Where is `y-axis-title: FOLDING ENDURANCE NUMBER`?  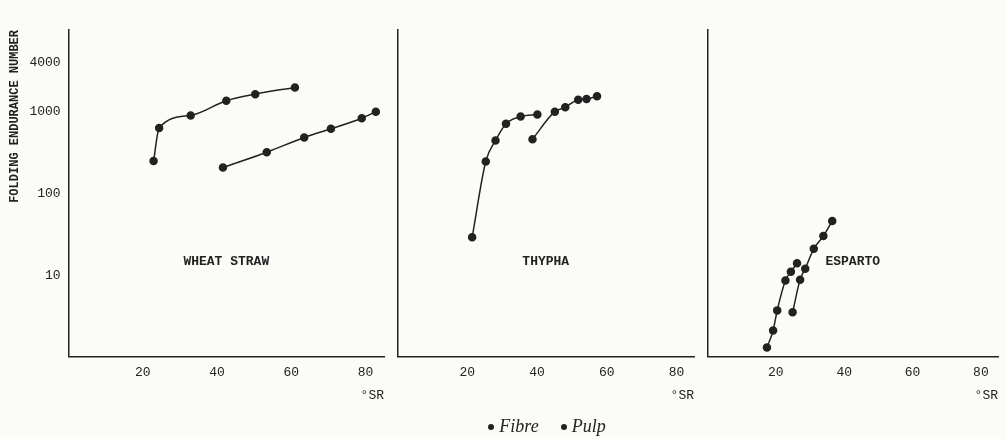 y-axis-title: FOLDING ENDURANCE NUMBER is located at coordinates (15, 116).